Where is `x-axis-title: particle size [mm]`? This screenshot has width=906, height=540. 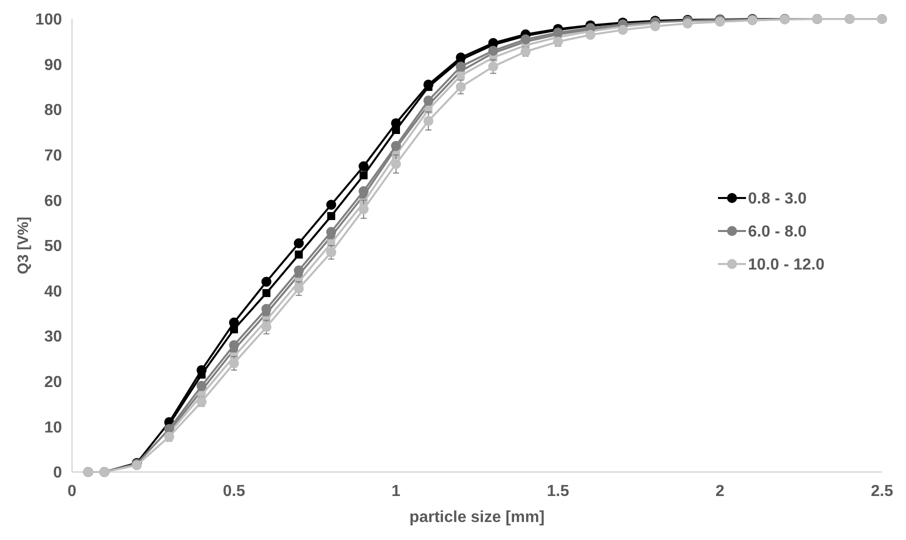 x-axis-title: particle size [mm] is located at coordinates (477, 517).